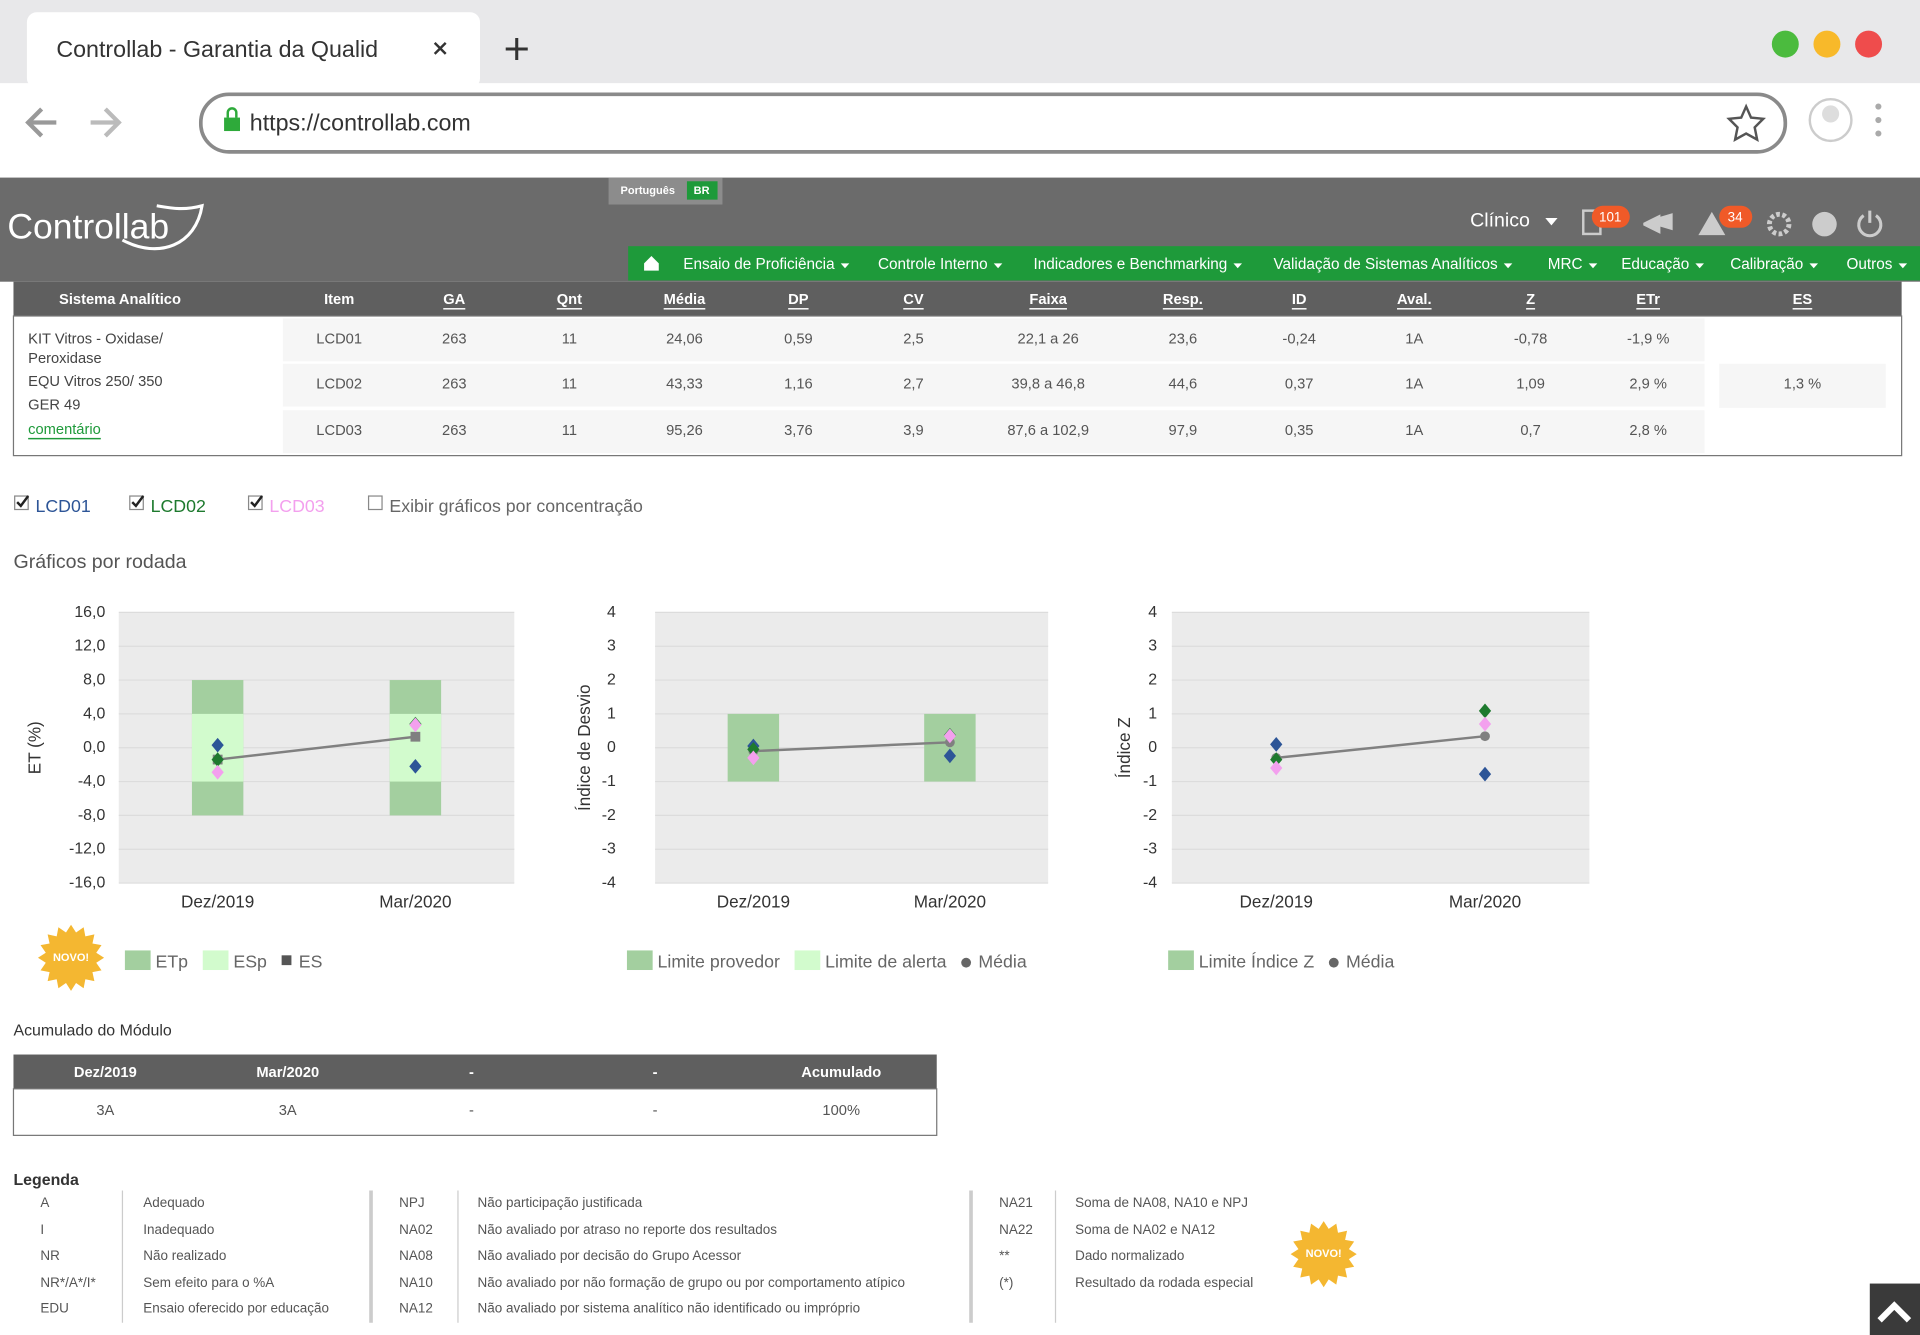 This screenshot has width=1920, height=1335. What do you see at coordinates (1530, 300) in the screenshot?
I see `column-header: Z` at bounding box center [1530, 300].